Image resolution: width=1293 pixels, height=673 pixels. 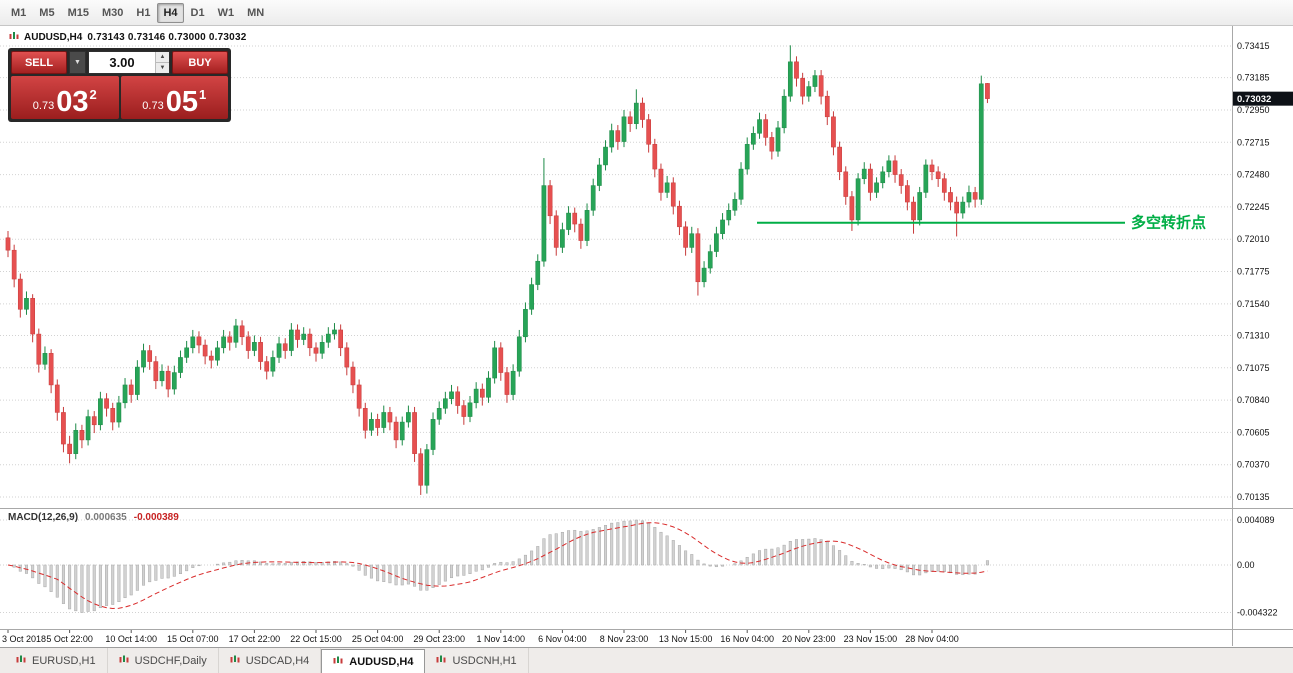 I want to click on chart-symbol-label: AUDUSD,H4, so click(x=53, y=37).